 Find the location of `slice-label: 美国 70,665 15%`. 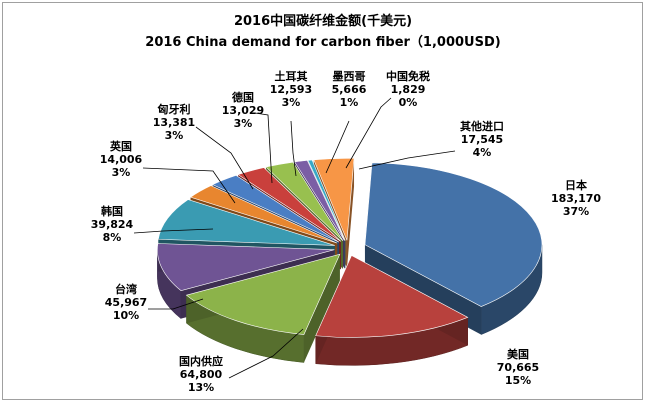

slice-label: 美国 70,665 15% is located at coordinates (518, 367).